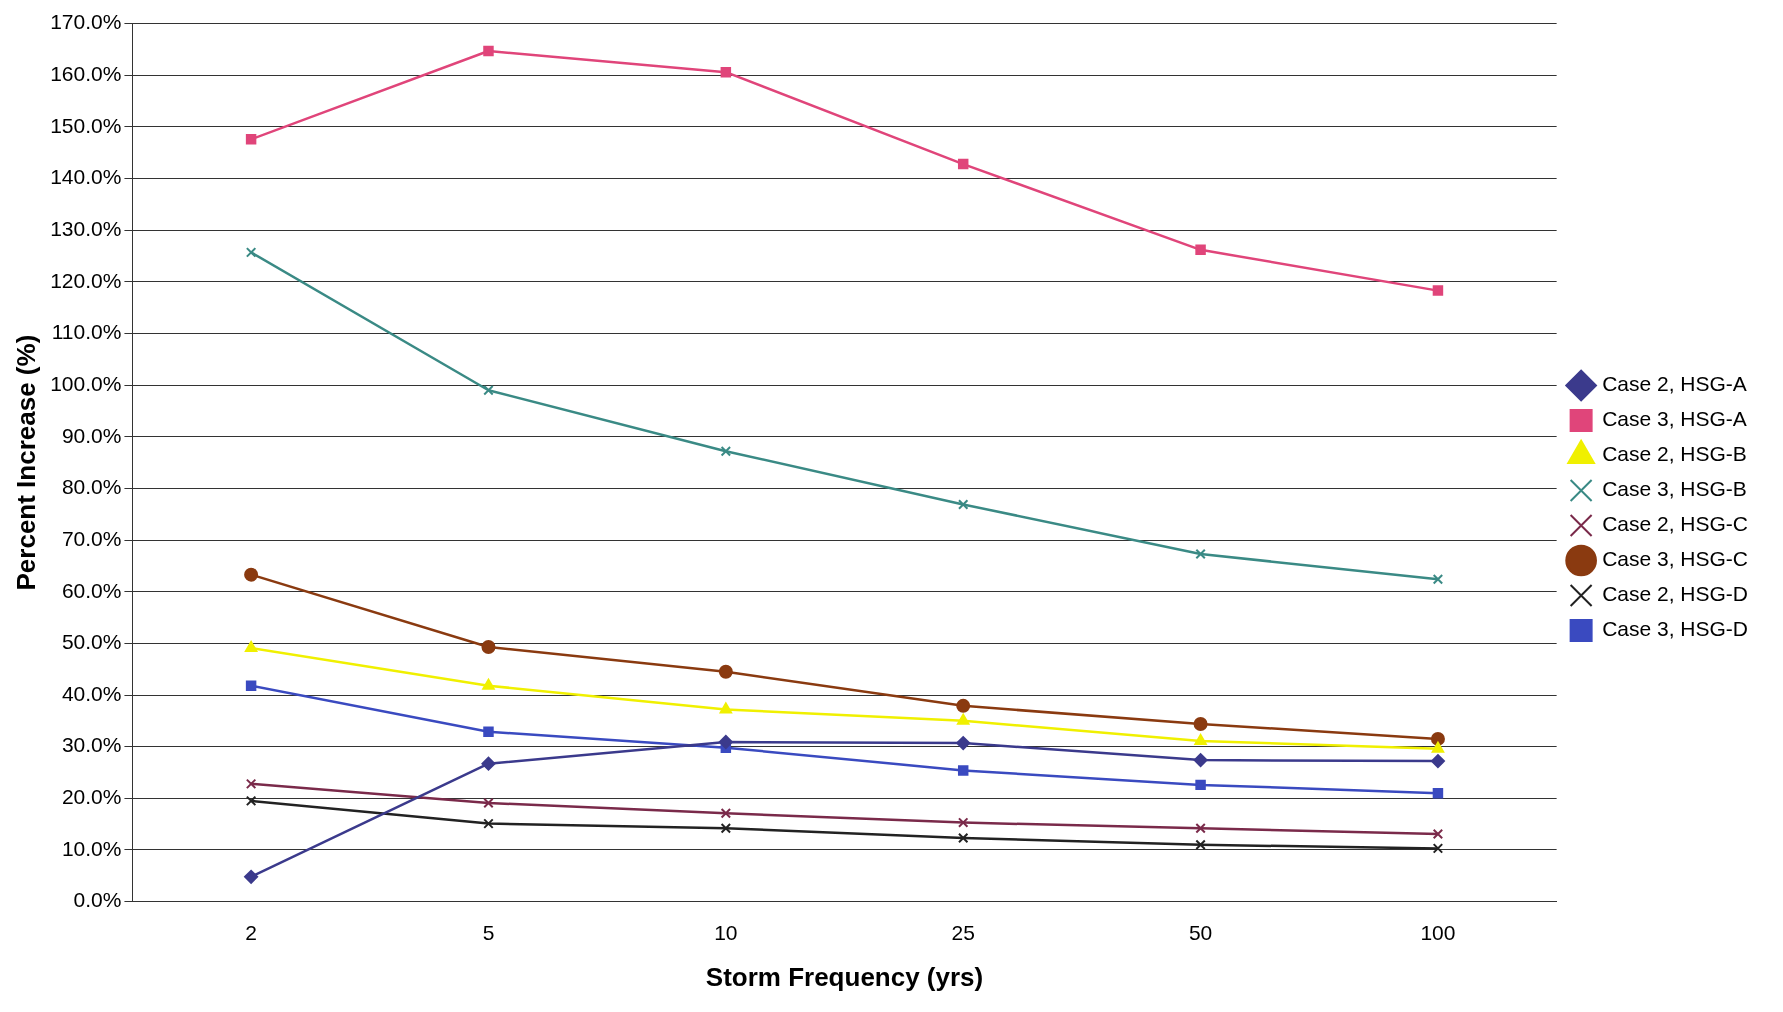 This screenshot has height=1012, width=1783. Describe the element at coordinates (86, 125) in the screenshot. I see `y-tick-label: 150.0%` at that location.